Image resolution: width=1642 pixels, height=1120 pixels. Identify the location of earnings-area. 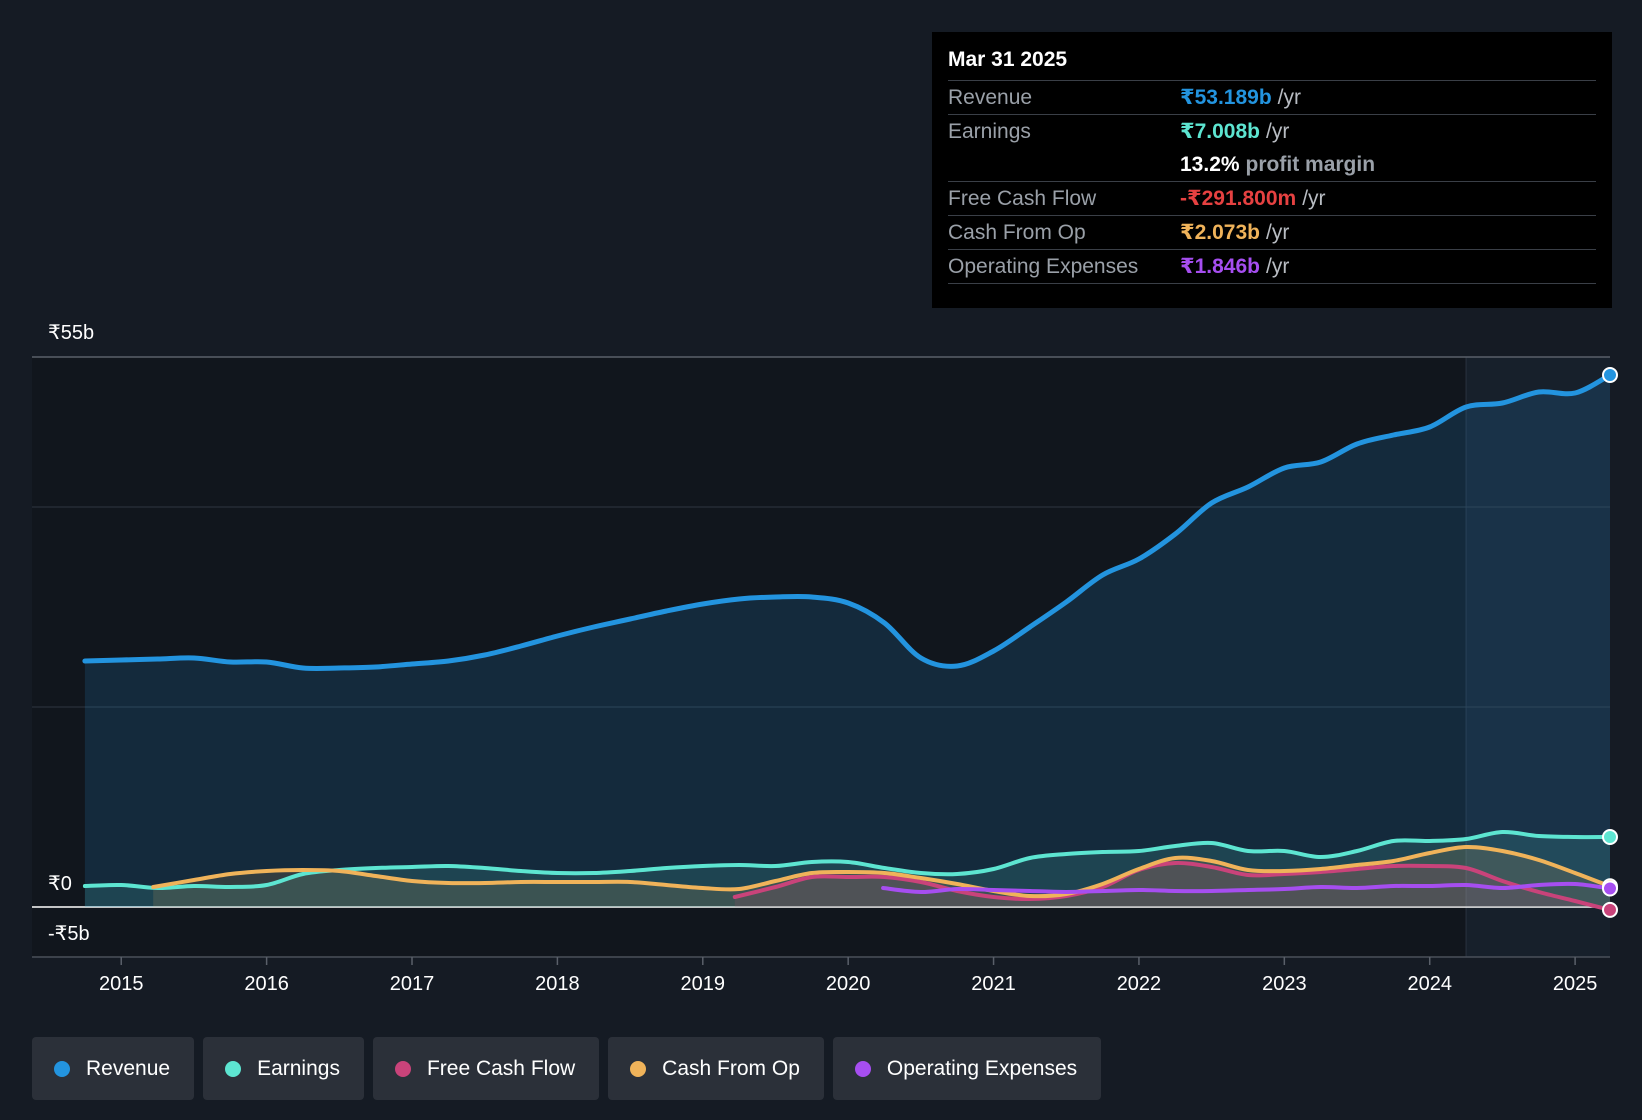
(847, 869).